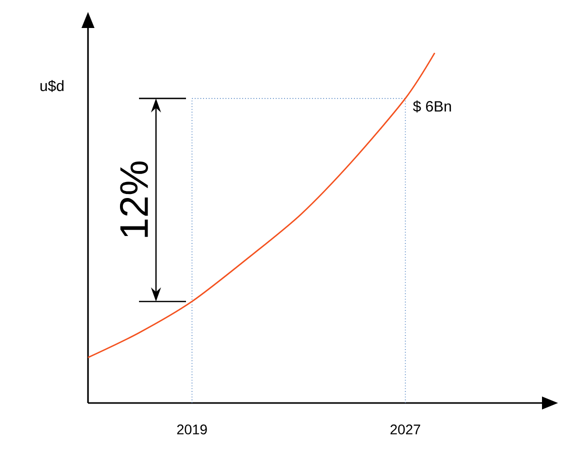 The height and width of the screenshot is (455, 565). Describe the element at coordinates (52, 86) in the screenshot. I see `y-axis-title: u$d` at that location.